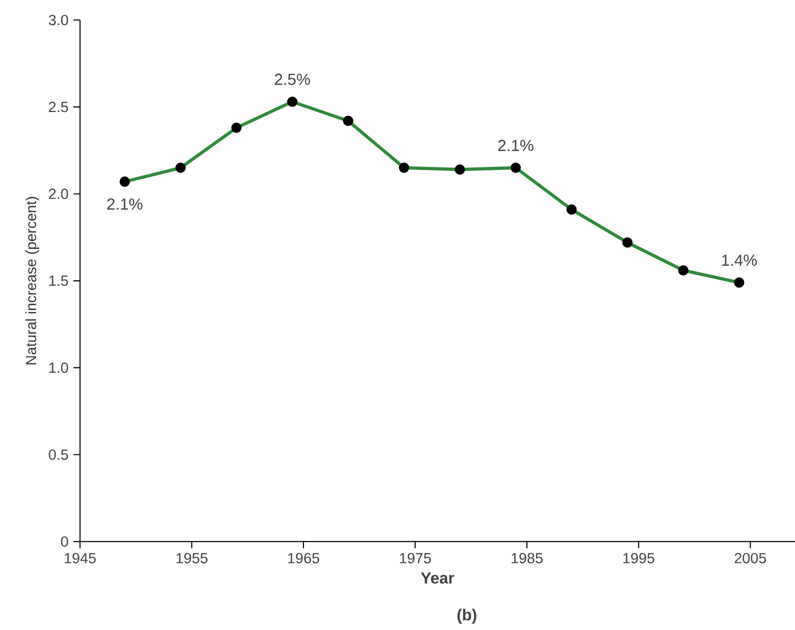 This screenshot has width=795, height=630. What do you see at coordinates (527, 558) in the screenshot?
I see `x-tick-label: 1985` at bounding box center [527, 558].